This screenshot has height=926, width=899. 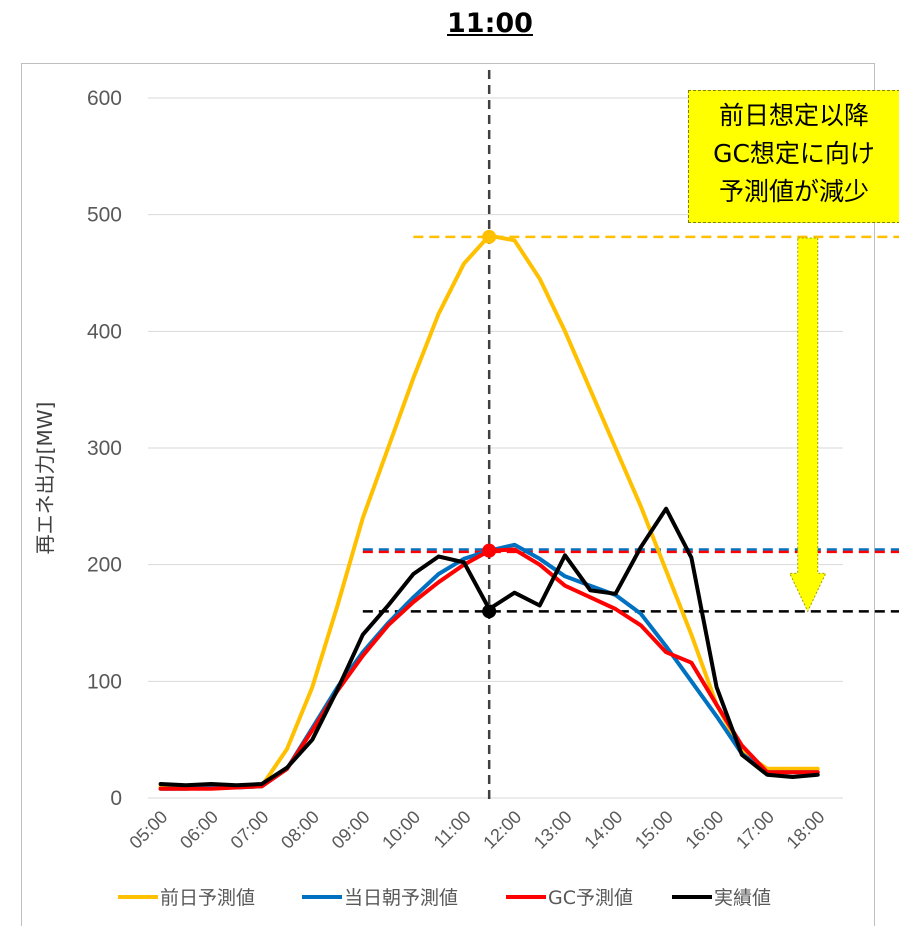 What do you see at coordinates (807, 425) in the screenshot?
I see `decrease-arrow` at bounding box center [807, 425].